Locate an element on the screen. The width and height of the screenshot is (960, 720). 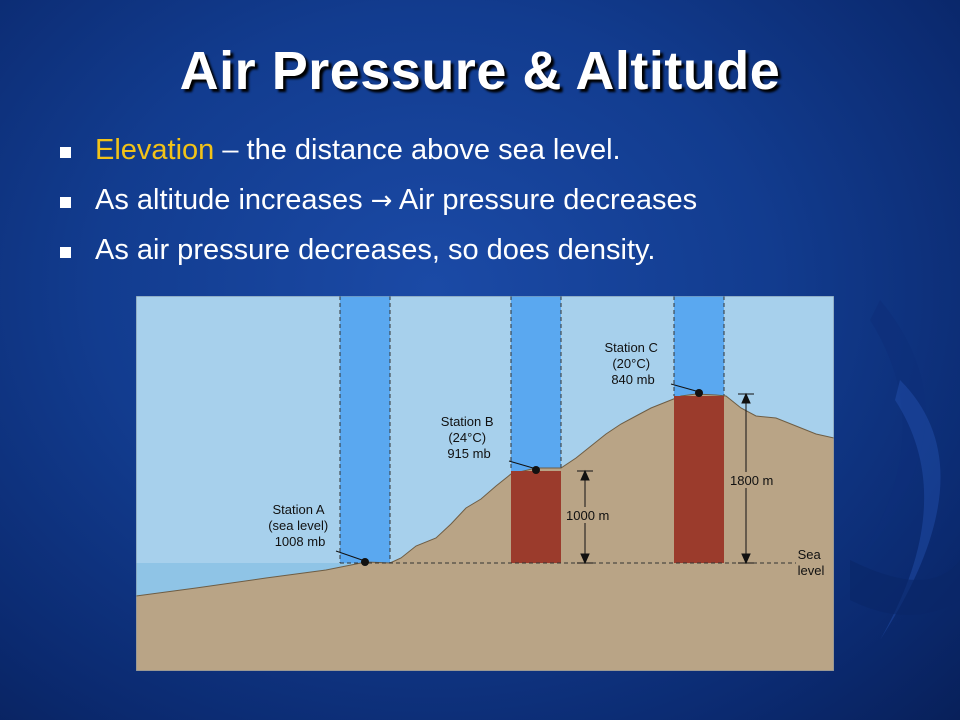
rock-column-b is located at coordinates (536, 517).